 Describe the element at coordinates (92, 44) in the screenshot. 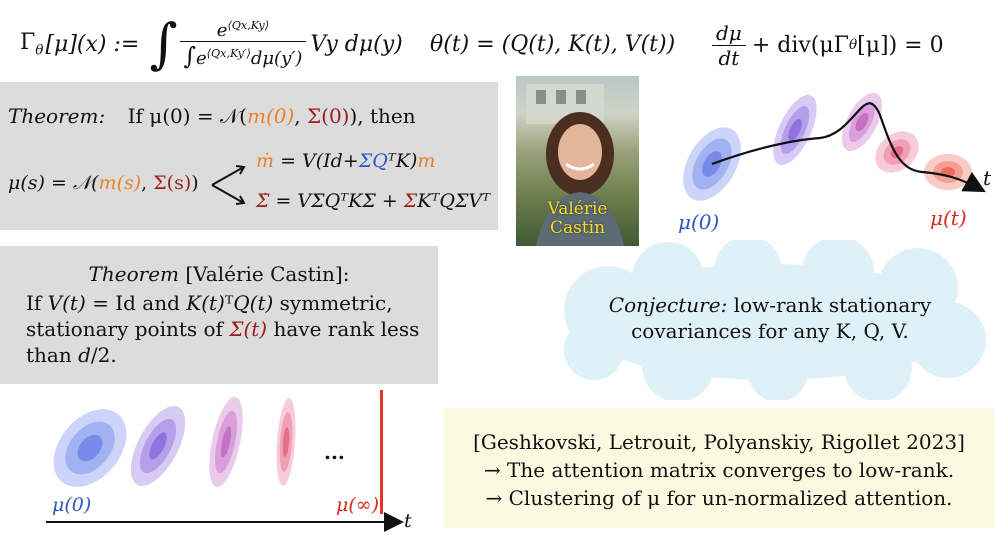

I see `gamma-arg: [μ](x) :=` at that location.